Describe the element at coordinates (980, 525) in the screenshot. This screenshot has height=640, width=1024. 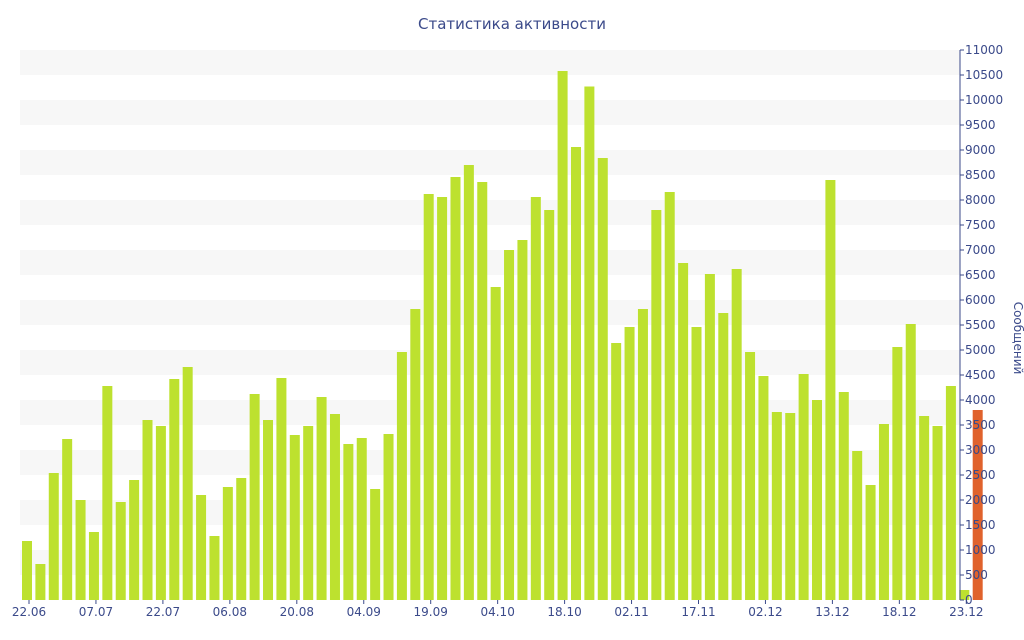
I see `y-tick-label: 1500` at that location.